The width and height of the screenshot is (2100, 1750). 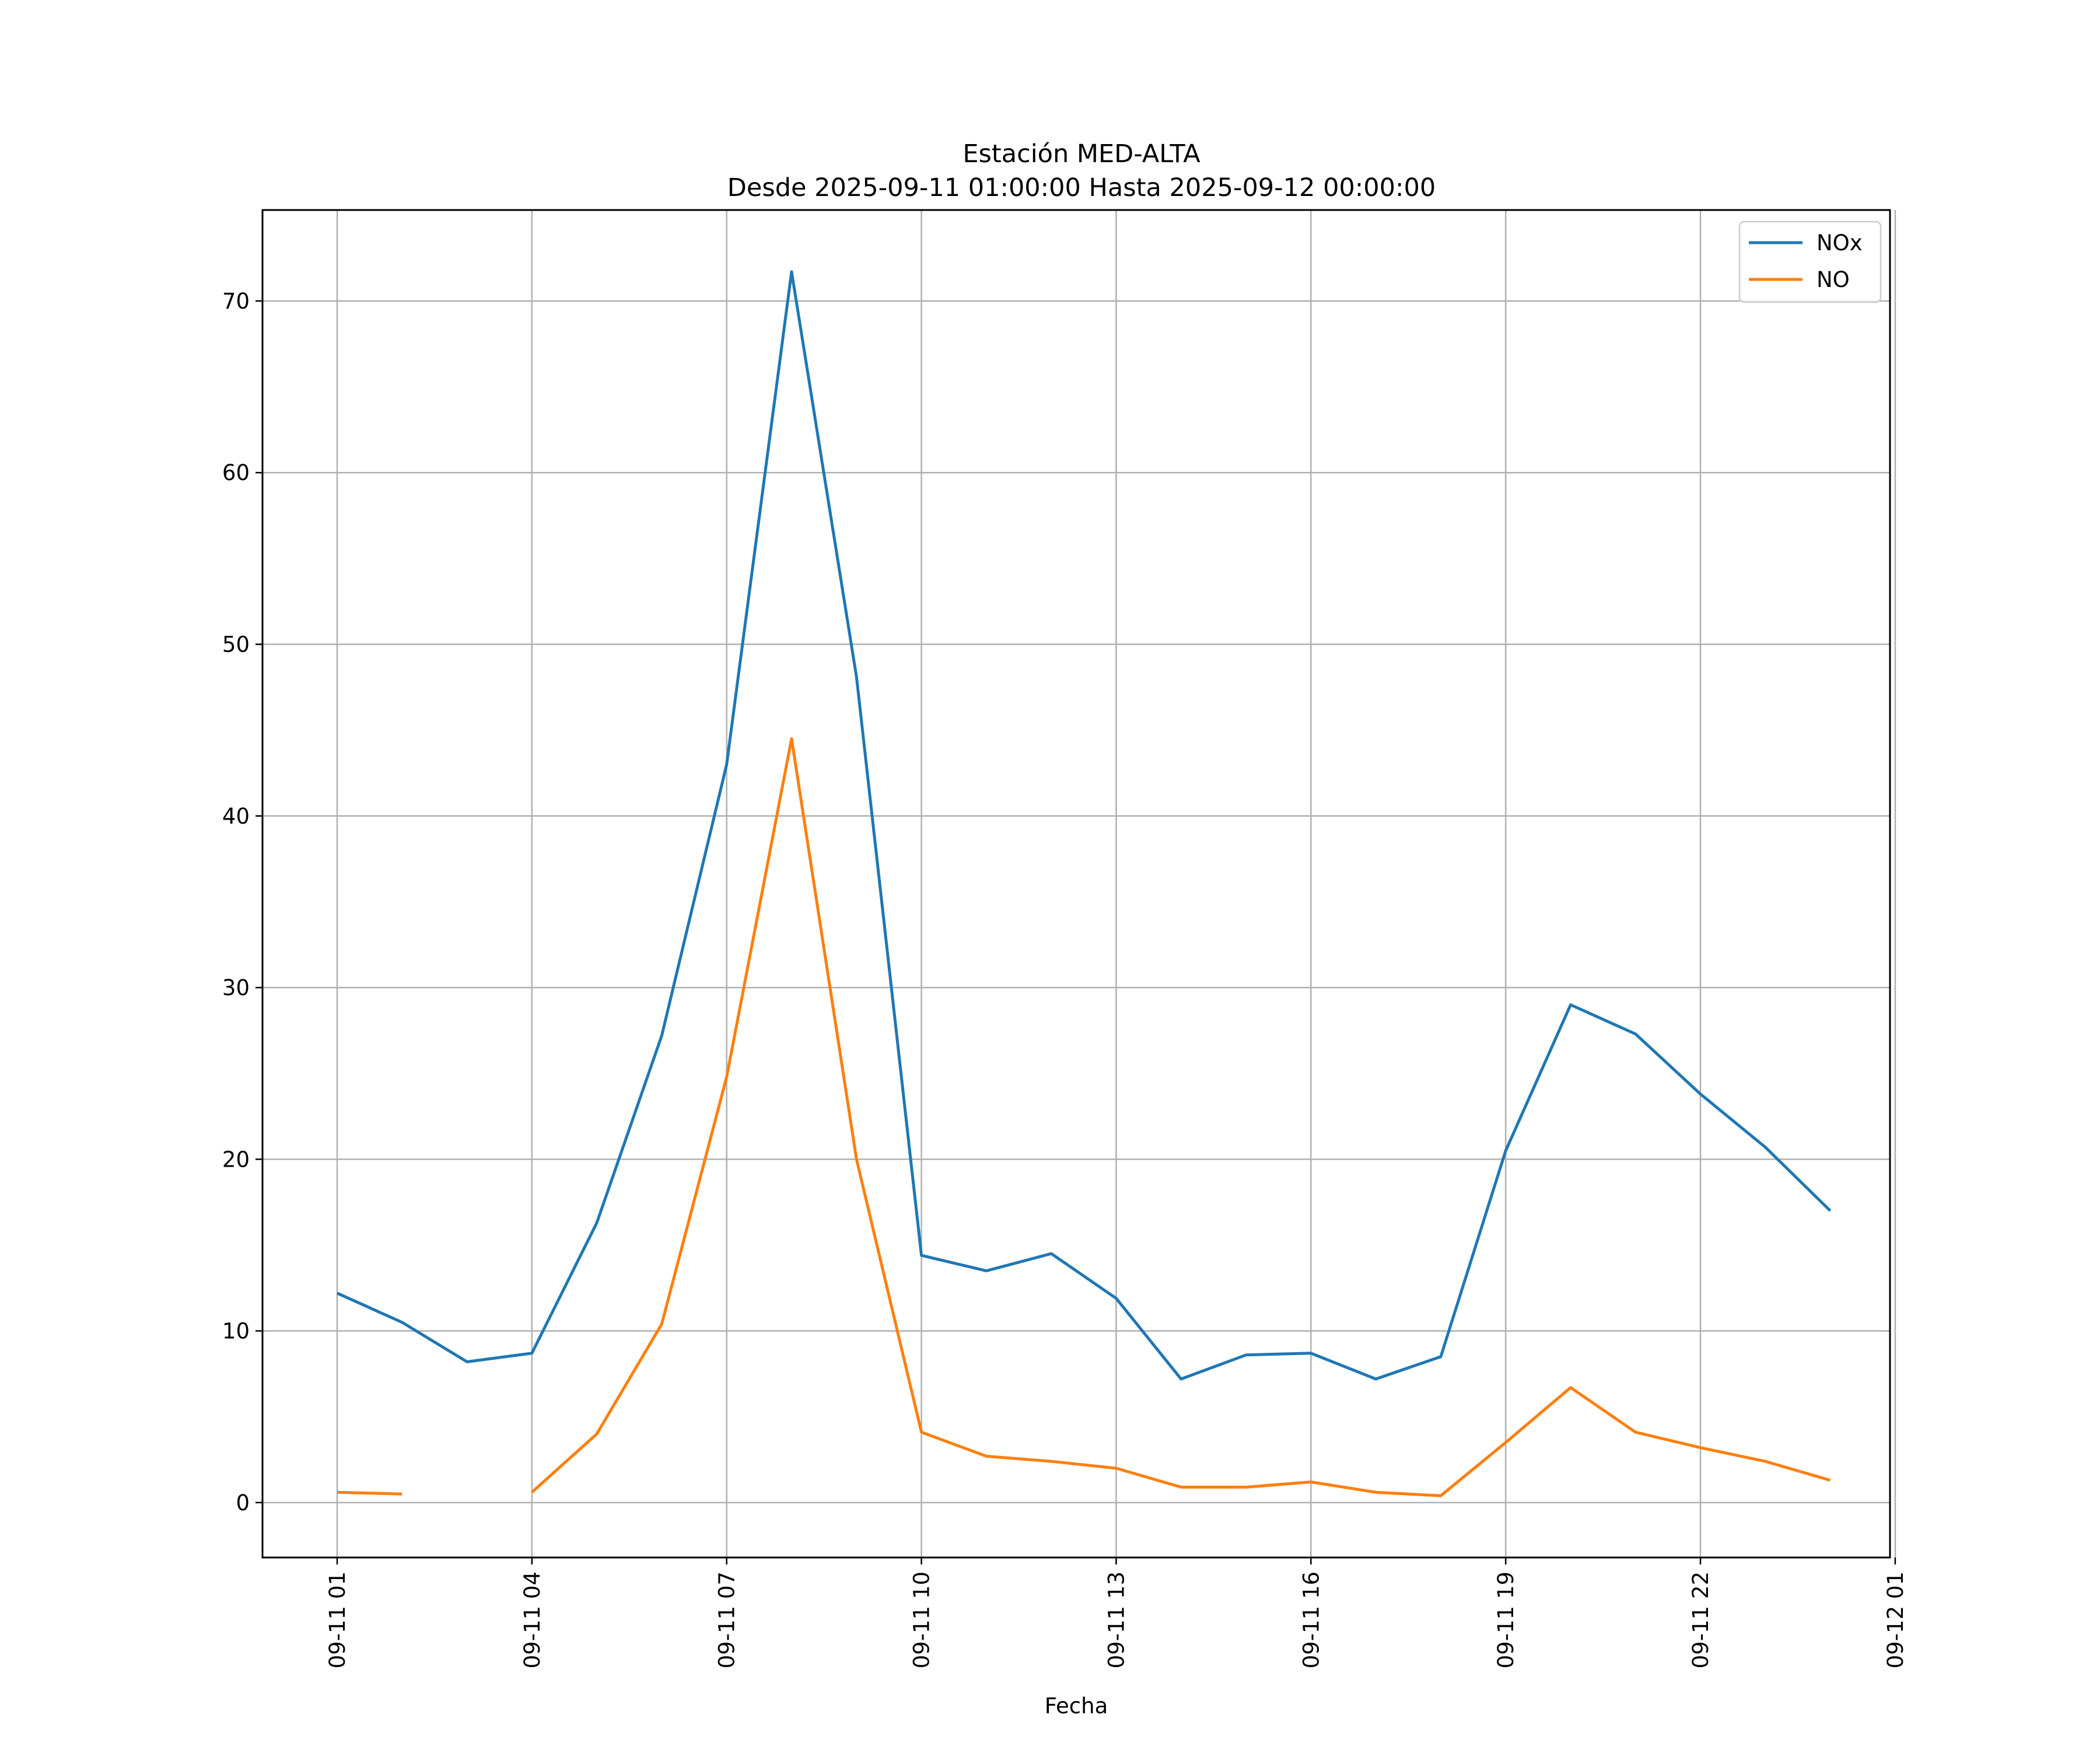 What do you see at coordinates (1505, 1620) in the screenshot?
I see `x-tick-label: 09-11 19` at bounding box center [1505, 1620].